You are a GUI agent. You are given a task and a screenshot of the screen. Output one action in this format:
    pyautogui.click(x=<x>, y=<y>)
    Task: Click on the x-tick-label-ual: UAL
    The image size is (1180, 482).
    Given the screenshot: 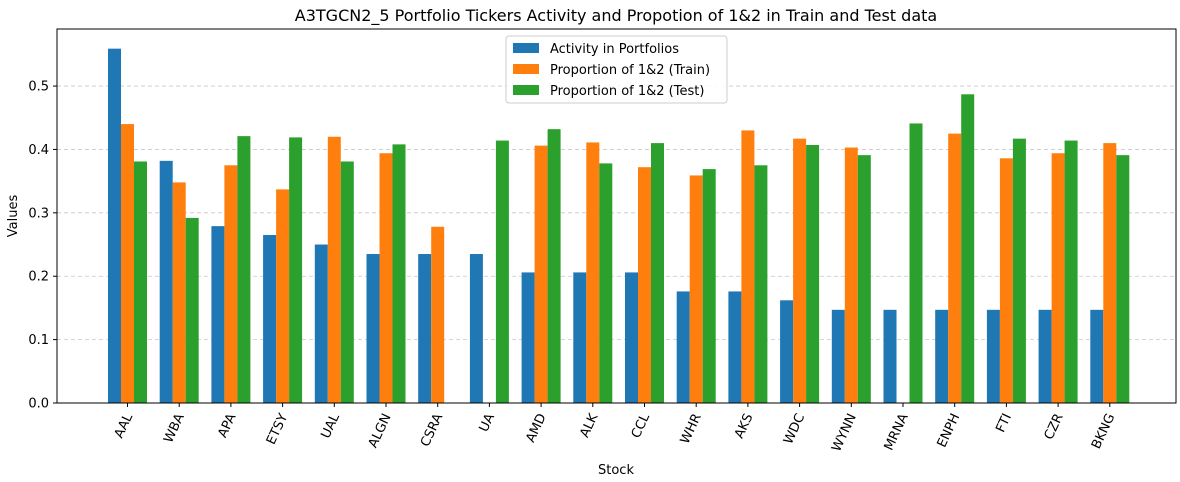 What is the action you would take?
    pyautogui.click(x=330, y=426)
    